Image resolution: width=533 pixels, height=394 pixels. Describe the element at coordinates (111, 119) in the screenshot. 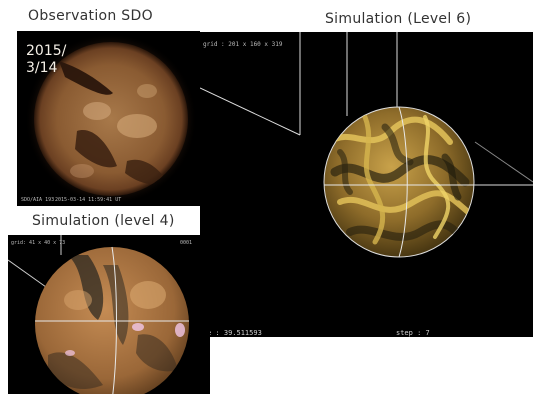

I see `sdo-sun-image` at that location.